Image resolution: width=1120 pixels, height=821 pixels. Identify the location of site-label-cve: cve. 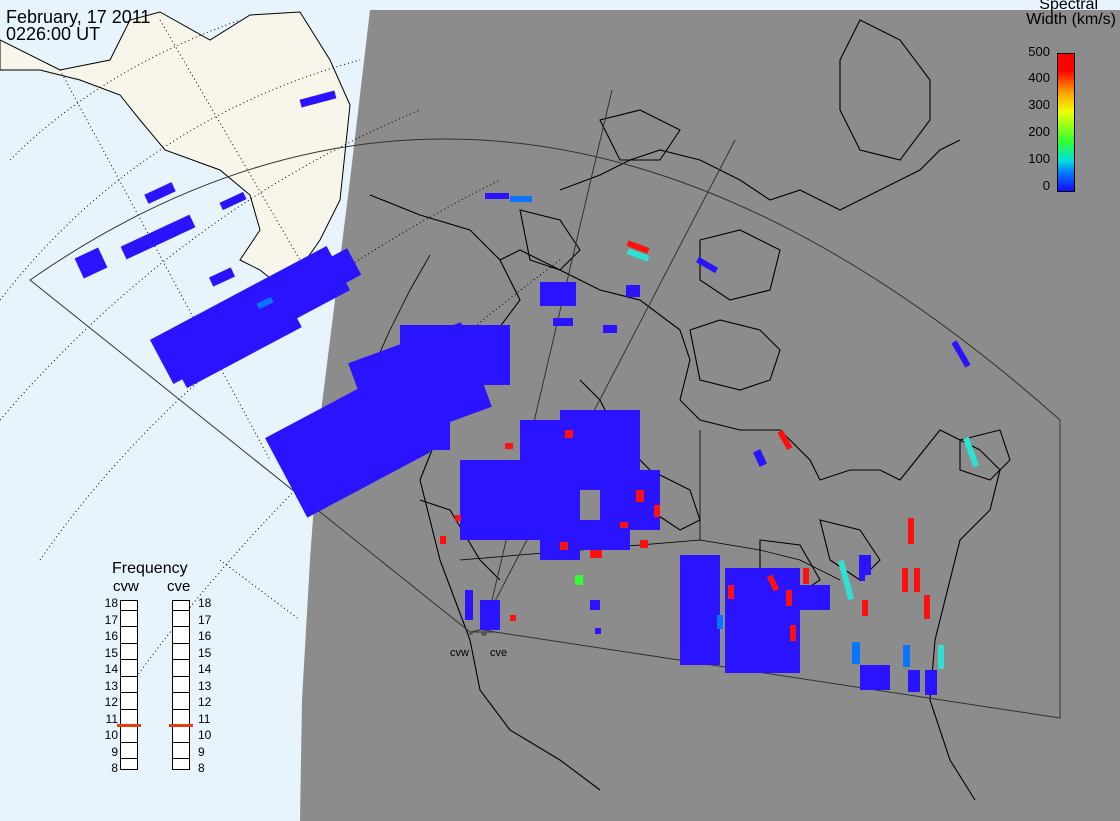
(499, 653).